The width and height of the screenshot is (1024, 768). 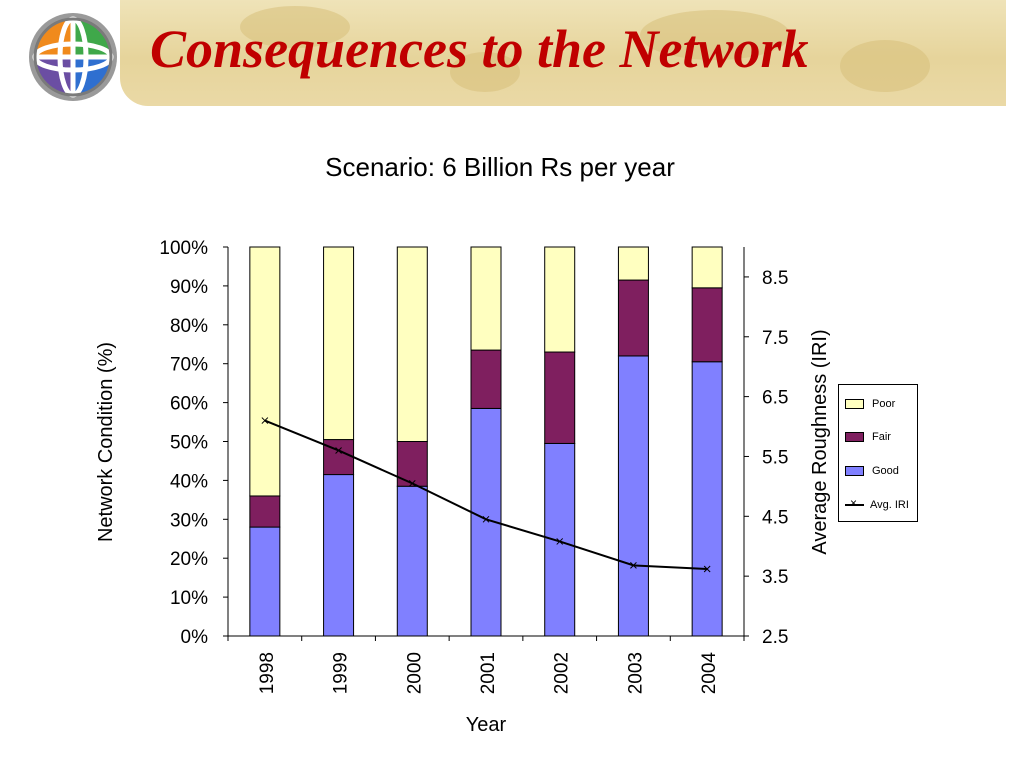 What do you see at coordinates (820, 441) in the screenshot?
I see `y-right-axis-label: Average Roughness (IRI)` at bounding box center [820, 441].